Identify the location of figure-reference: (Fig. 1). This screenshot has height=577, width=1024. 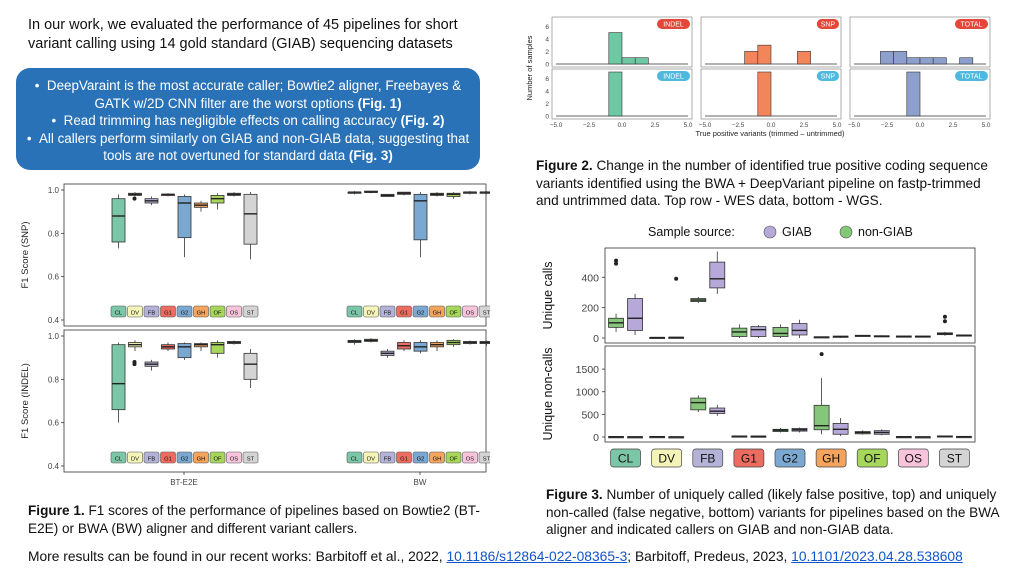
(379, 103).